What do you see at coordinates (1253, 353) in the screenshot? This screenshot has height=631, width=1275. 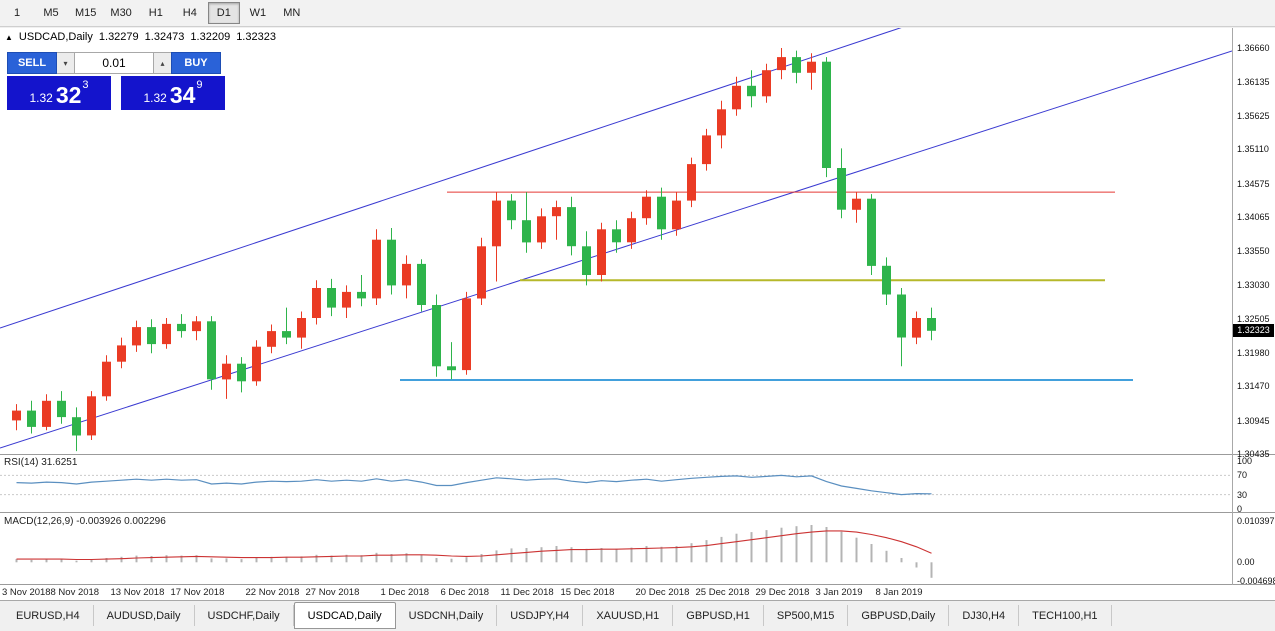 I see `price-axis-label: 1.31980` at bounding box center [1253, 353].